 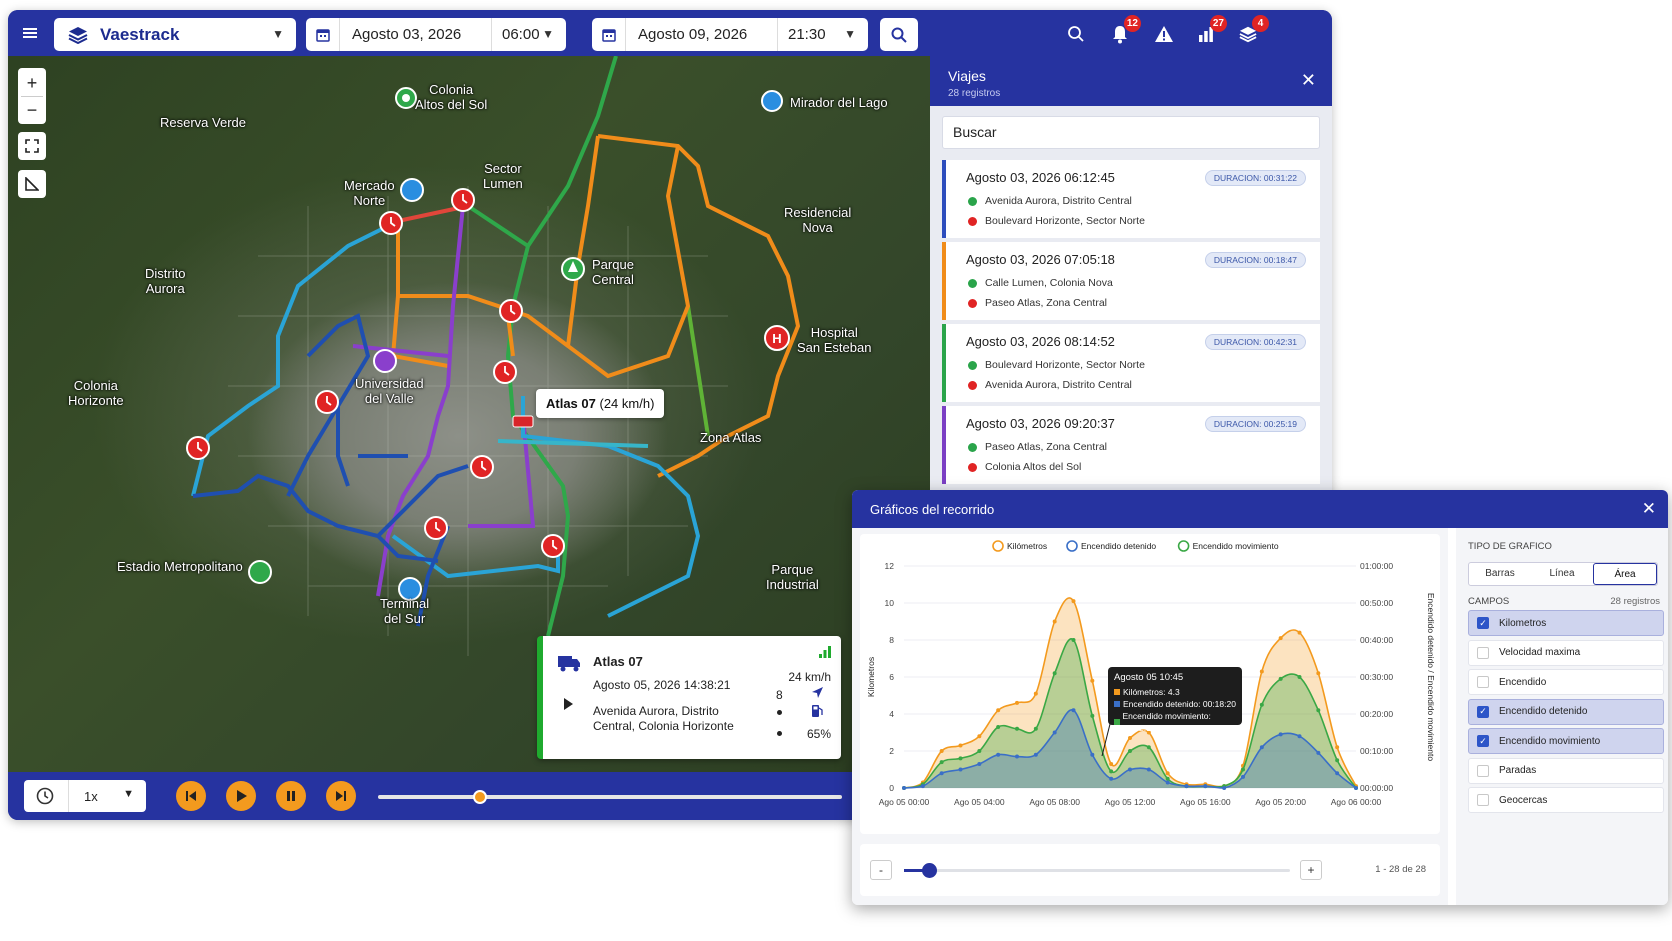 What do you see at coordinates (85, 796) in the screenshot?
I see `playback-speed-select: 1x ▼` at bounding box center [85, 796].